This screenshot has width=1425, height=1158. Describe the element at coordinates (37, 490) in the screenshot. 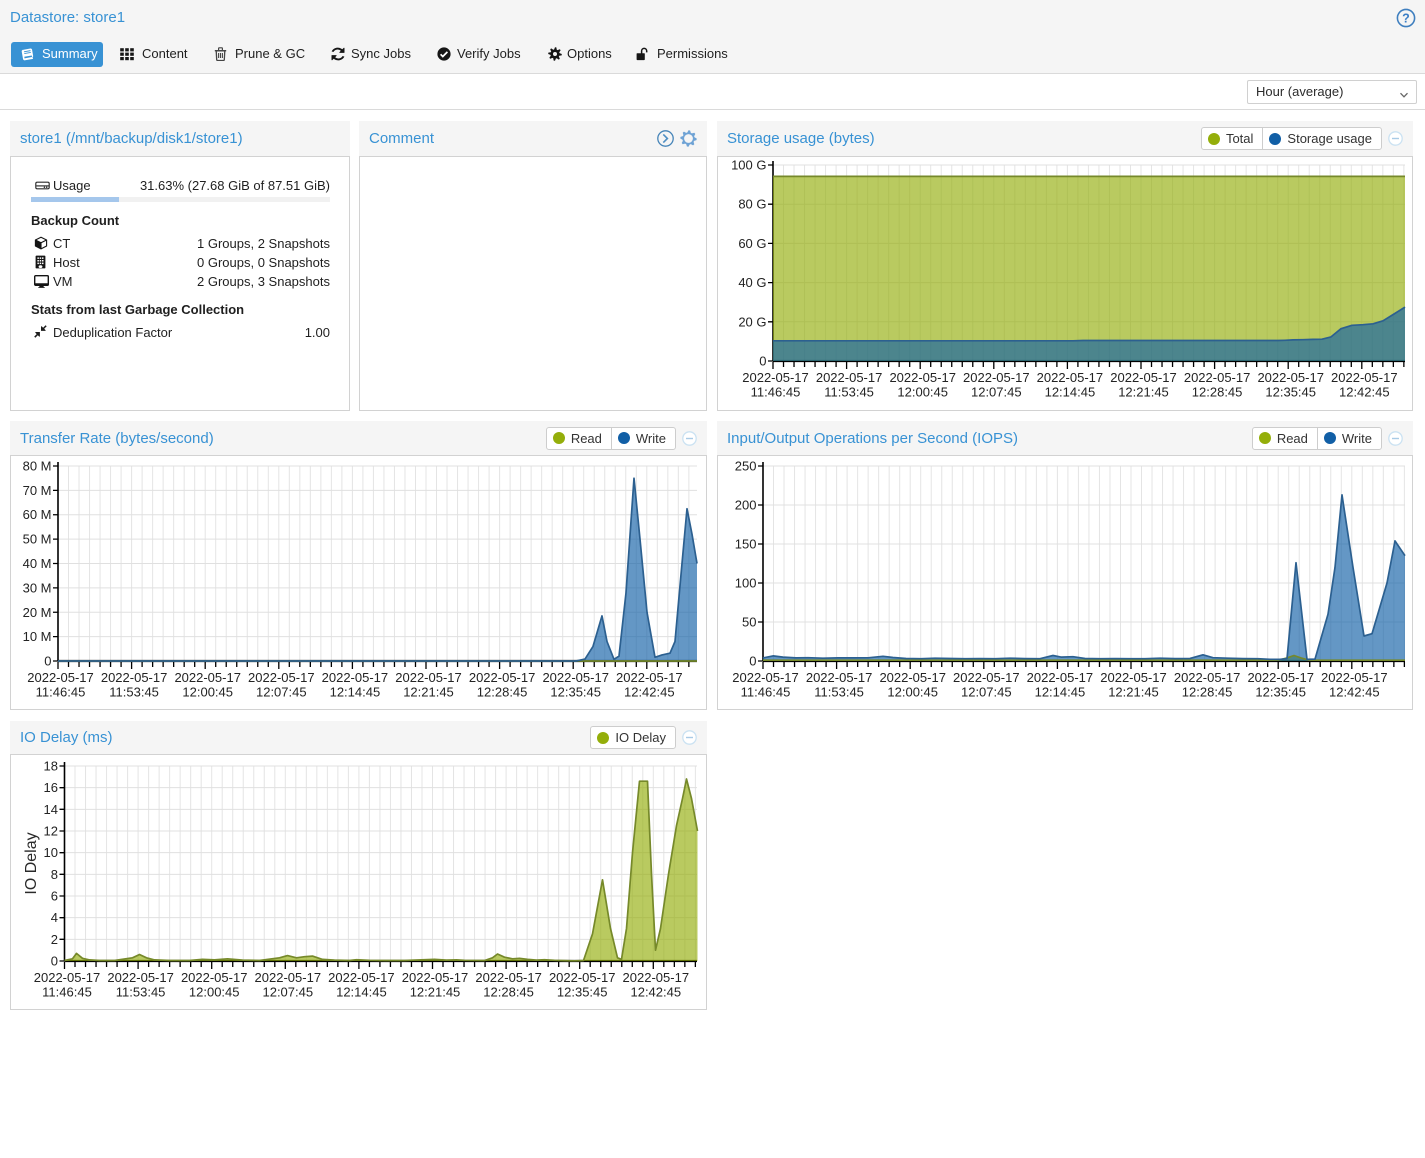

I see `svg-text: 70 M` at that location.